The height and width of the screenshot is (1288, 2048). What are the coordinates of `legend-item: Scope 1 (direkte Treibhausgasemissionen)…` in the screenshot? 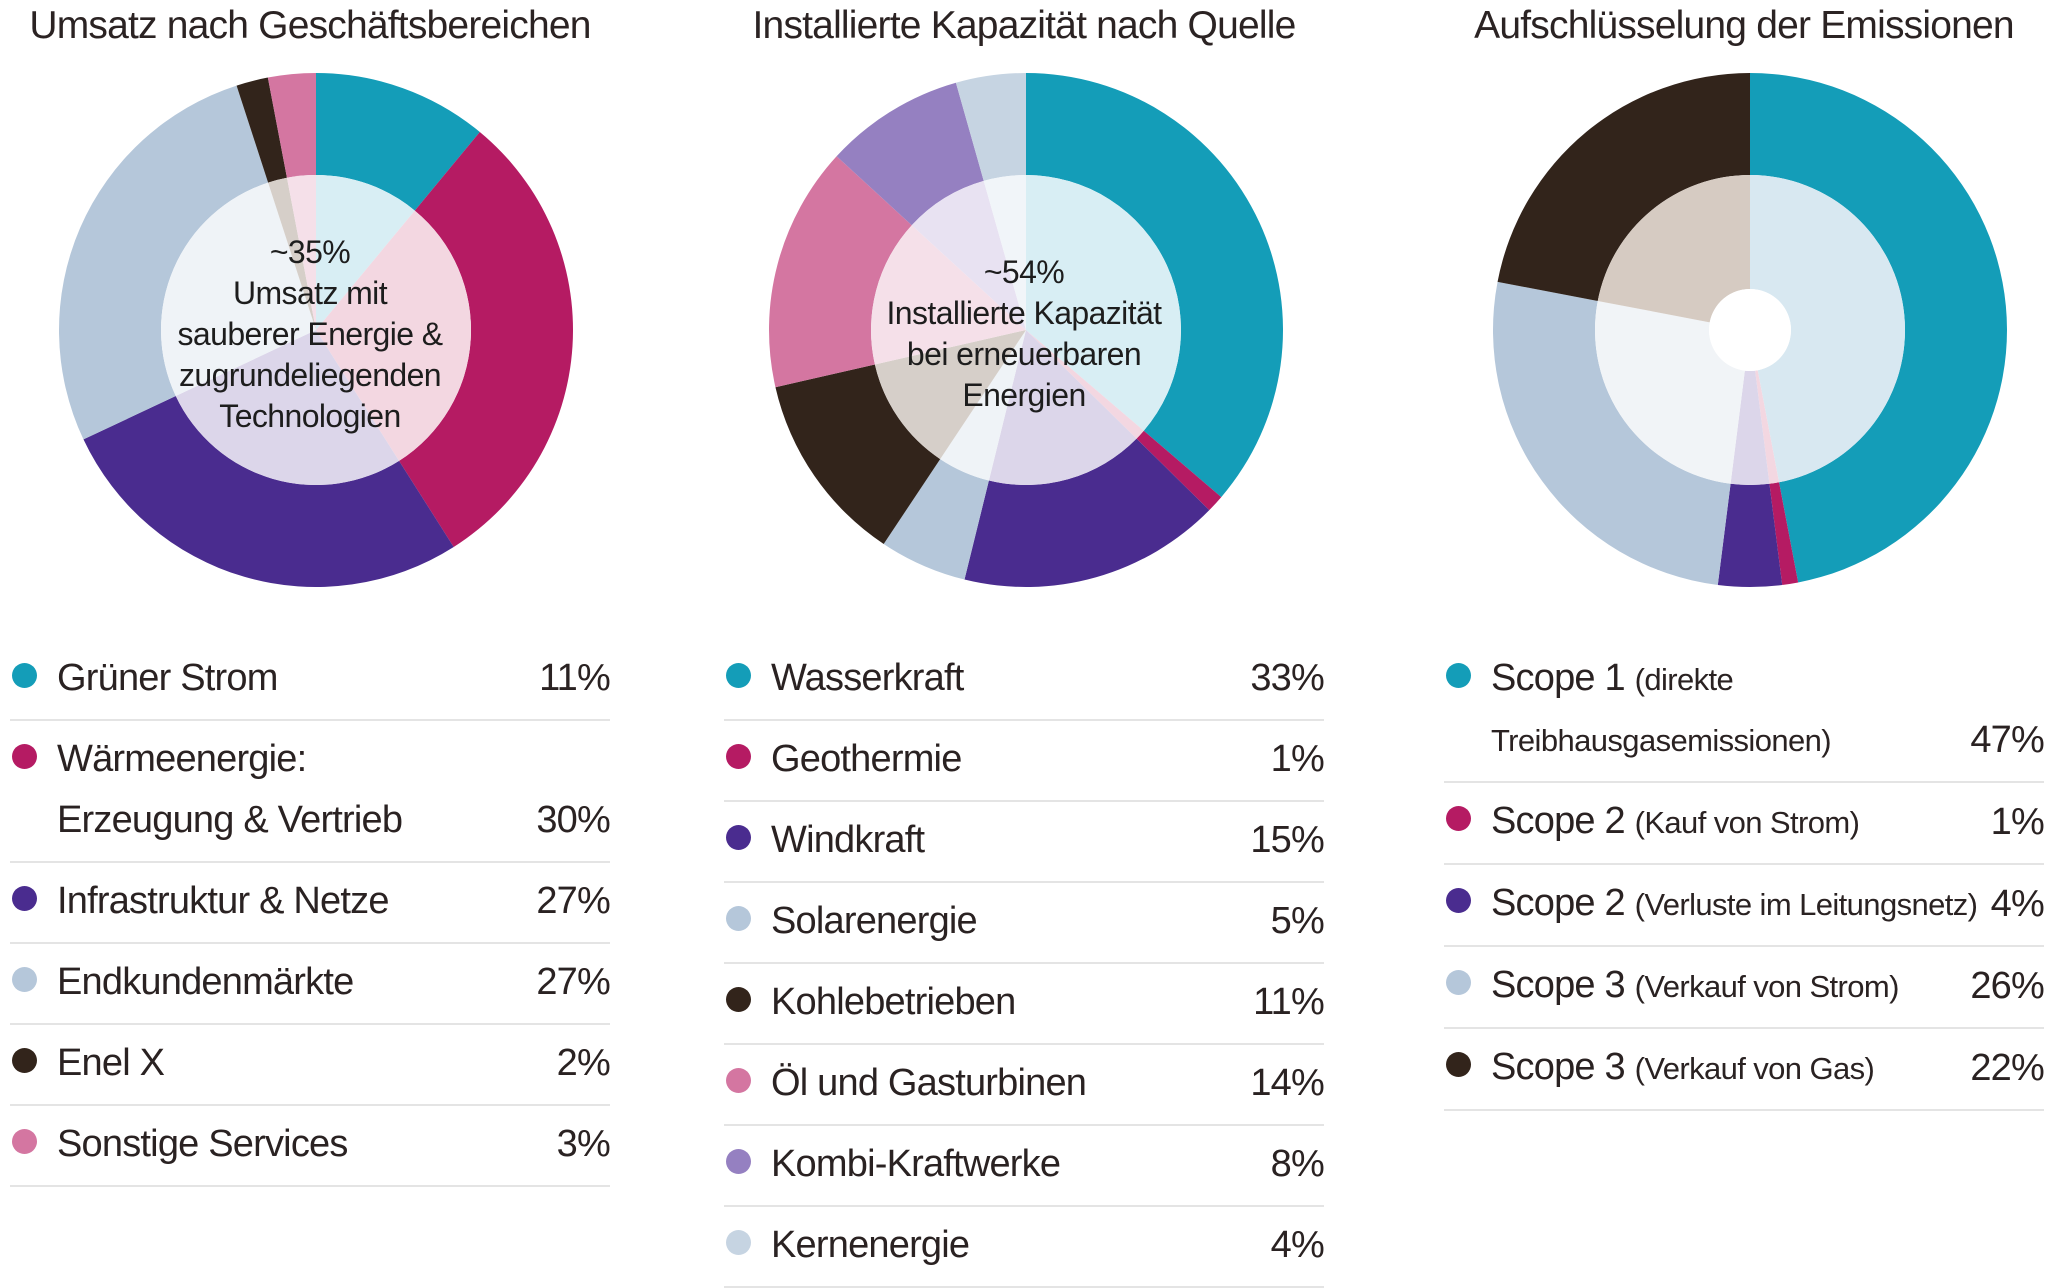 It's located at (1744, 711).